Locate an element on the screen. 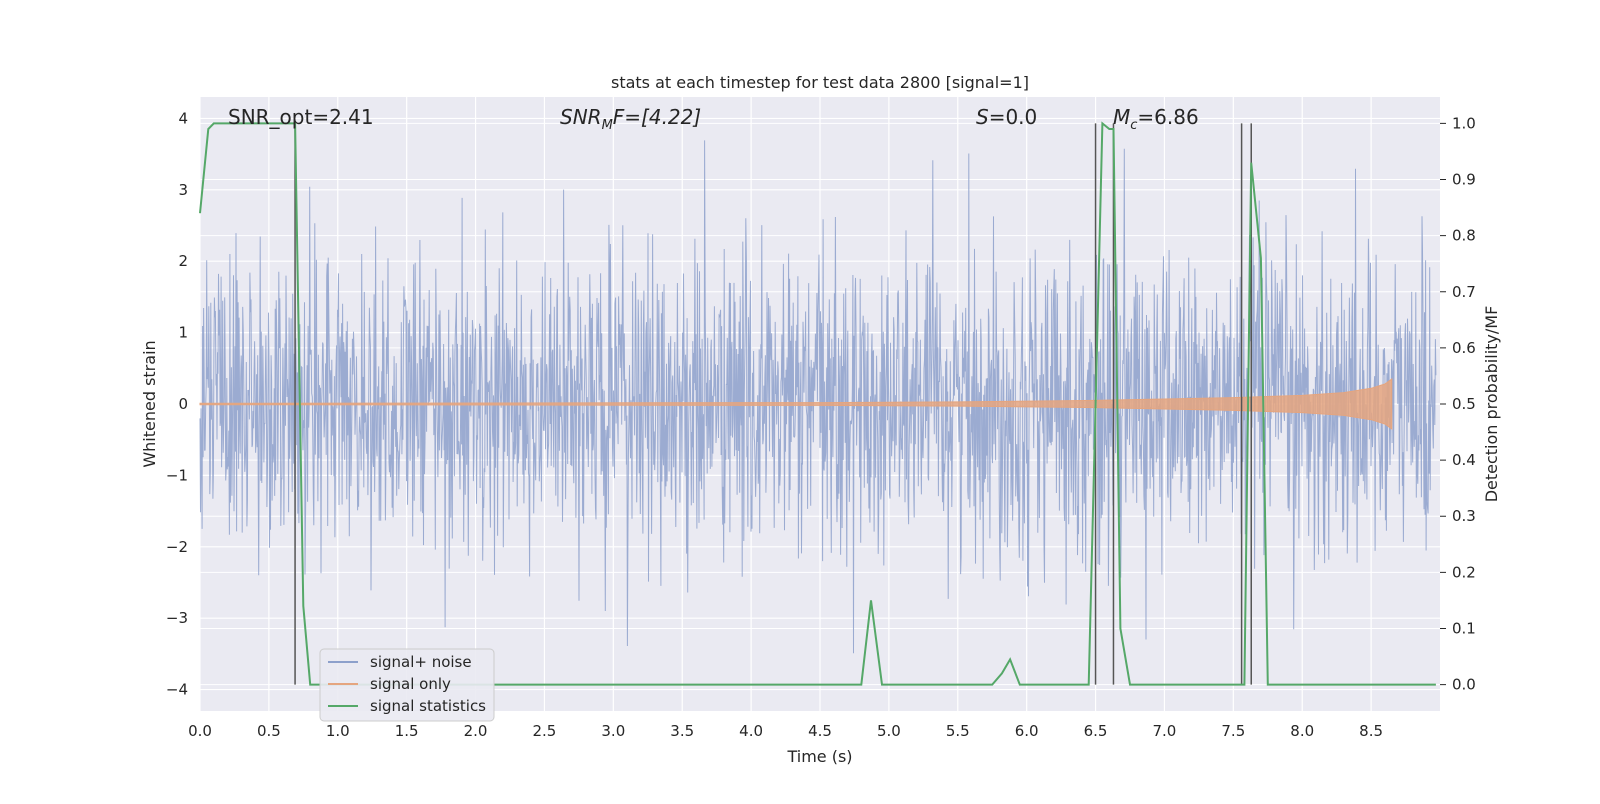 The height and width of the screenshot is (804, 1600). y-right-tick-label: 0.7 is located at coordinates (1464, 292).